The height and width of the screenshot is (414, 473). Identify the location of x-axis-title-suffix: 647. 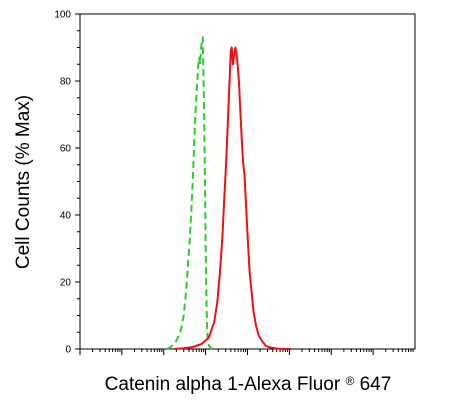
(376, 384).